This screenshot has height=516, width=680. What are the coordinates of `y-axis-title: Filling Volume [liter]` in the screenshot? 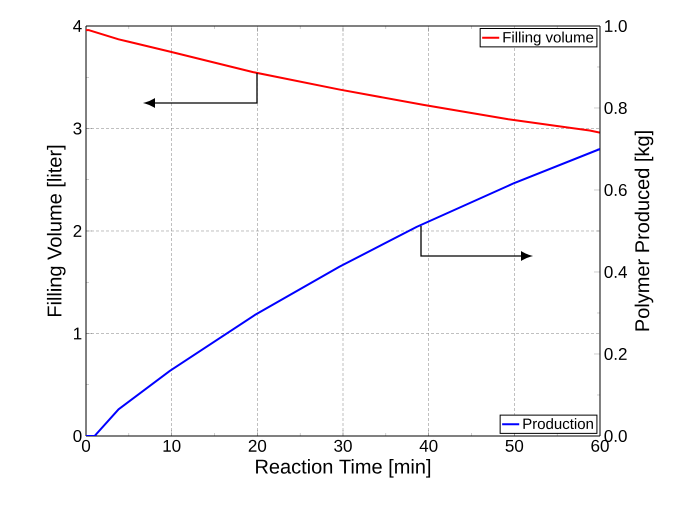 It's located at (56, 231).